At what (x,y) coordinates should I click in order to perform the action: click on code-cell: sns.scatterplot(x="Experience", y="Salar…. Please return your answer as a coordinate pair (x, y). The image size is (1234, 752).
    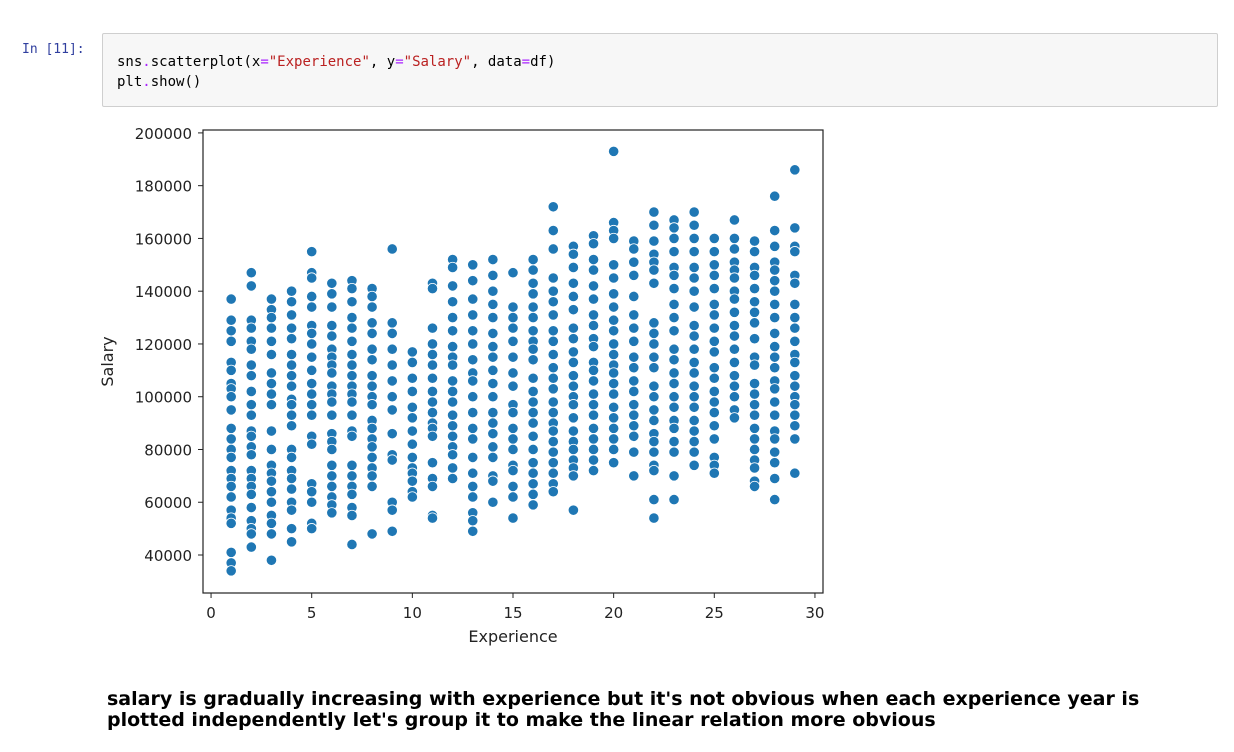
    Looking at the image, I should click on (660, 70).